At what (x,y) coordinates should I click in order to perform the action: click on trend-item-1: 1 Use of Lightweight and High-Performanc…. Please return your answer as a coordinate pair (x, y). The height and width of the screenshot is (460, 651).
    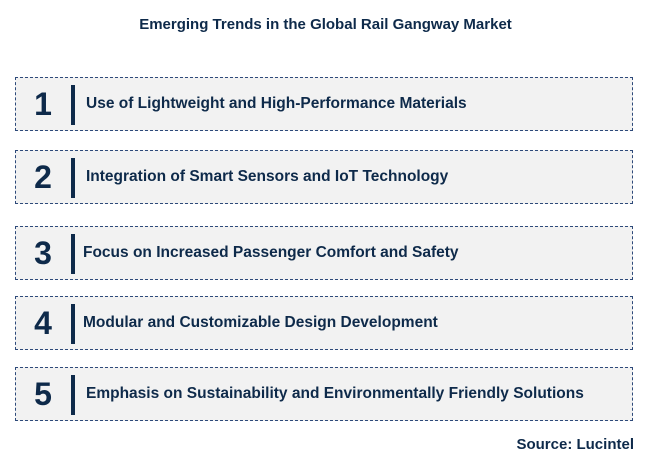
    Looking at the image, I should click on (324, 104).